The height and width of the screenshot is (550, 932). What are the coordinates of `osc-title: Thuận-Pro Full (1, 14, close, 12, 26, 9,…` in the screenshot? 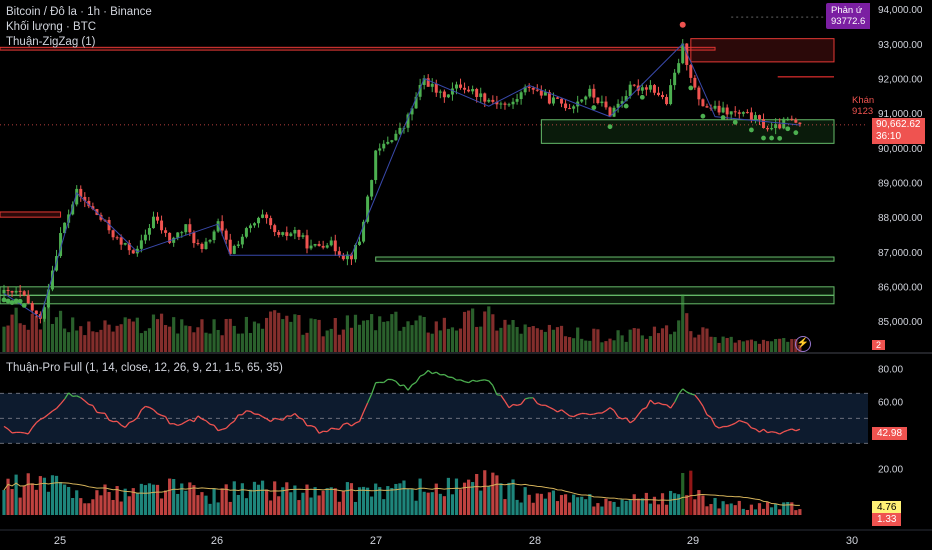 It's located at (144, 368).